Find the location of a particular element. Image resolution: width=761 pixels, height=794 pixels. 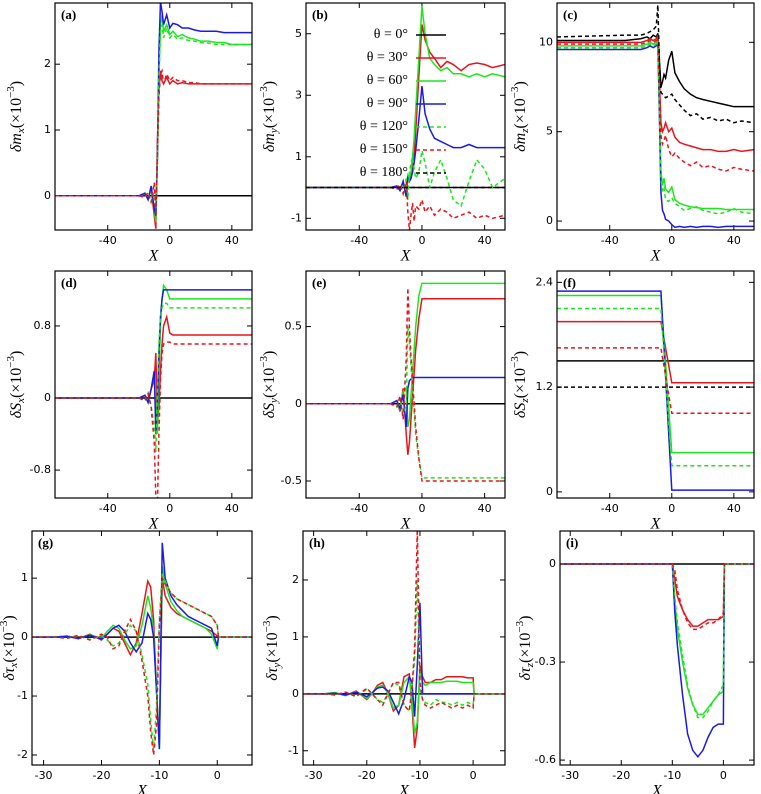

legend-label: θ = 30° is located at coordinates (387, 57).